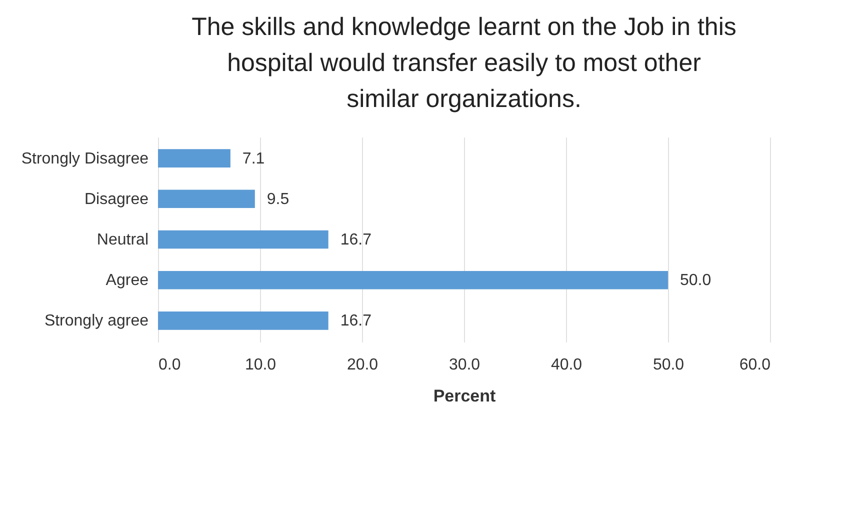 Image resolution: width=864 pixels, height=518 pixels. I want to click on y-tick-label: Agree, so click(127, 281).